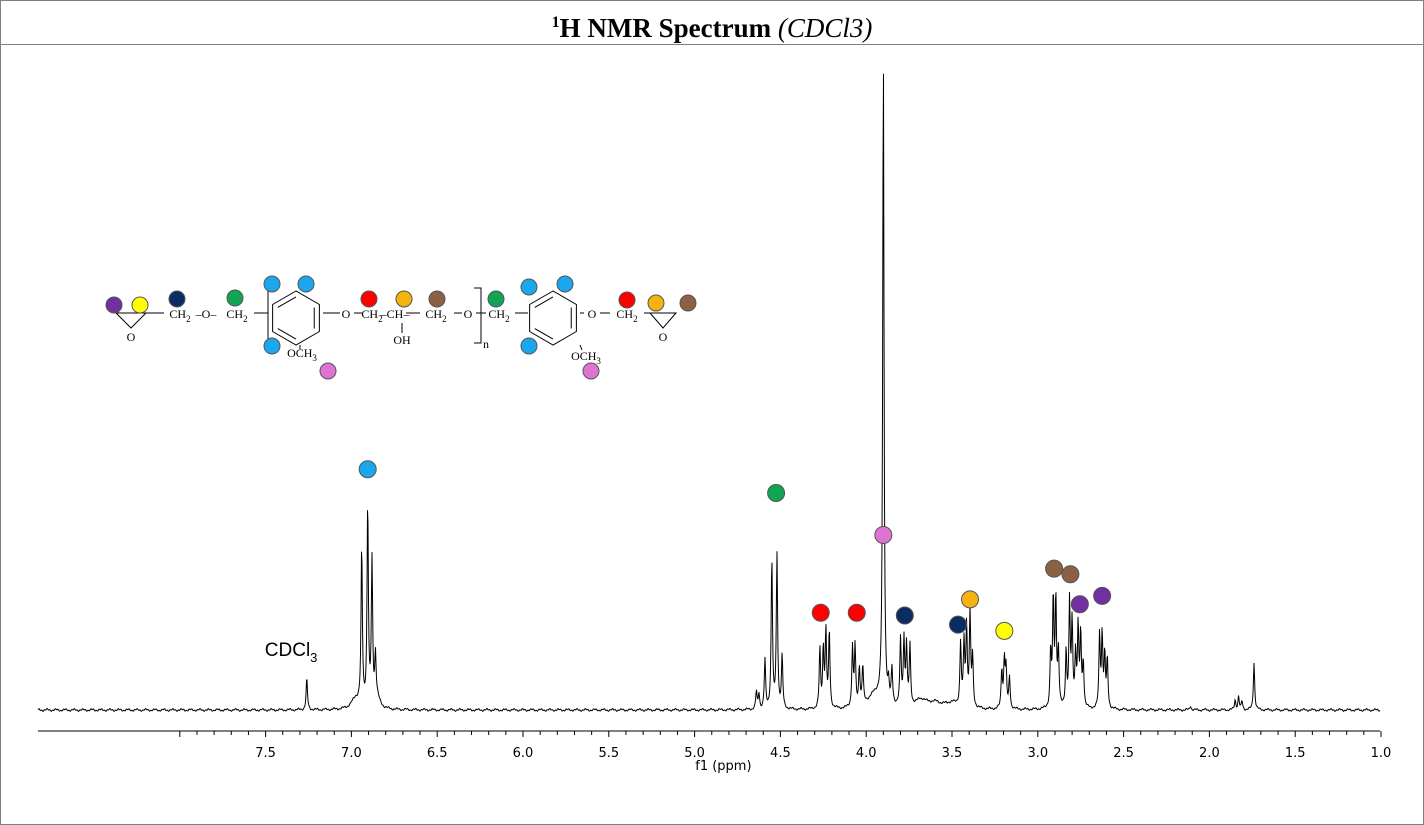 The image size is (1424, 825). I want to click on x-tick-label: 6.5, so click(437, 753).